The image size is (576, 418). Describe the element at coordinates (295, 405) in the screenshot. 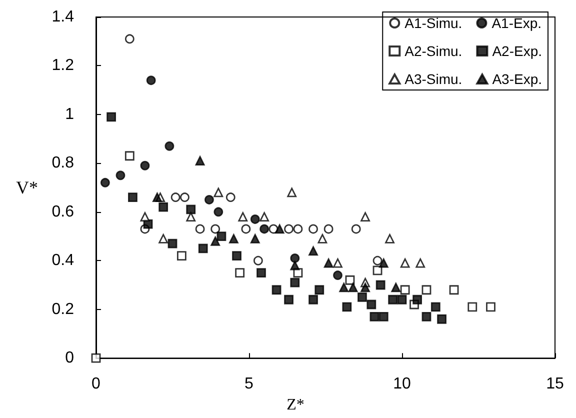

I see `x-axis-title: Z*` at that location.